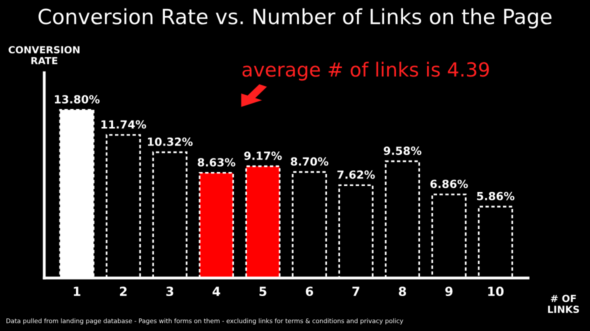 The width and height of the screenshot is (590, 331). I want to click on data-label: 6.86%, so click(449, 184).